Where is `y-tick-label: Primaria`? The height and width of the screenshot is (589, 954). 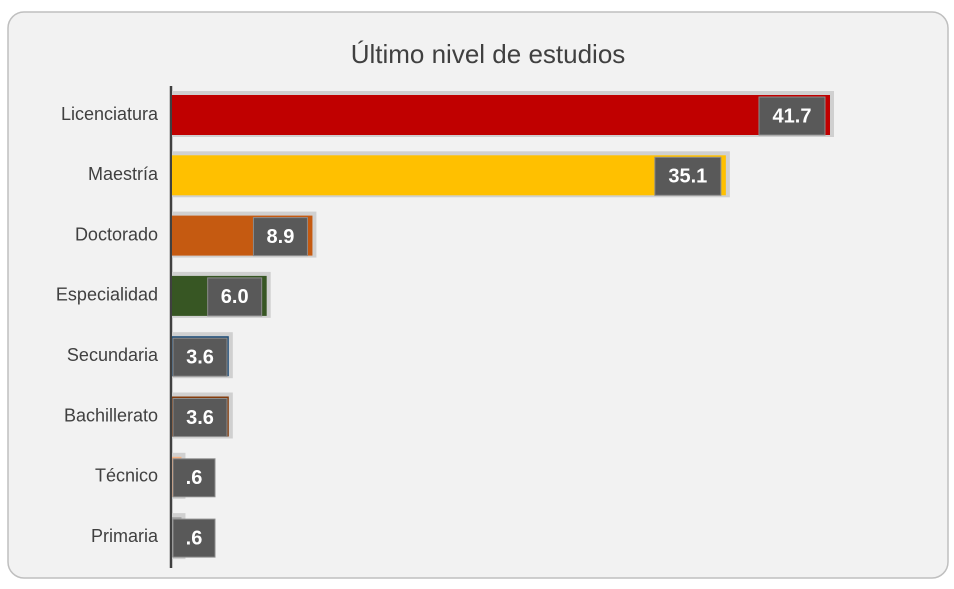
y-tick-label: Primaria is located at coordinates (125, 536).